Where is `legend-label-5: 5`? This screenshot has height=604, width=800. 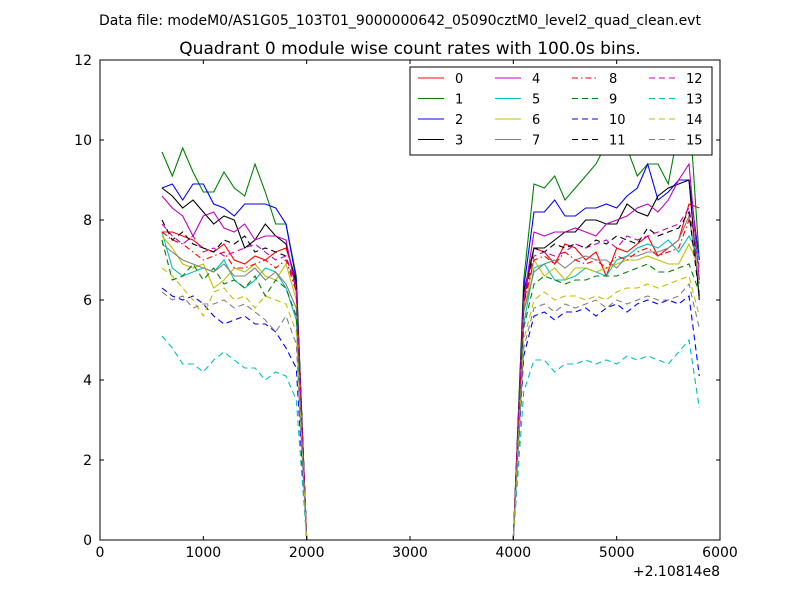
legend-label-5: 5 is located at coordinates (536, 100).